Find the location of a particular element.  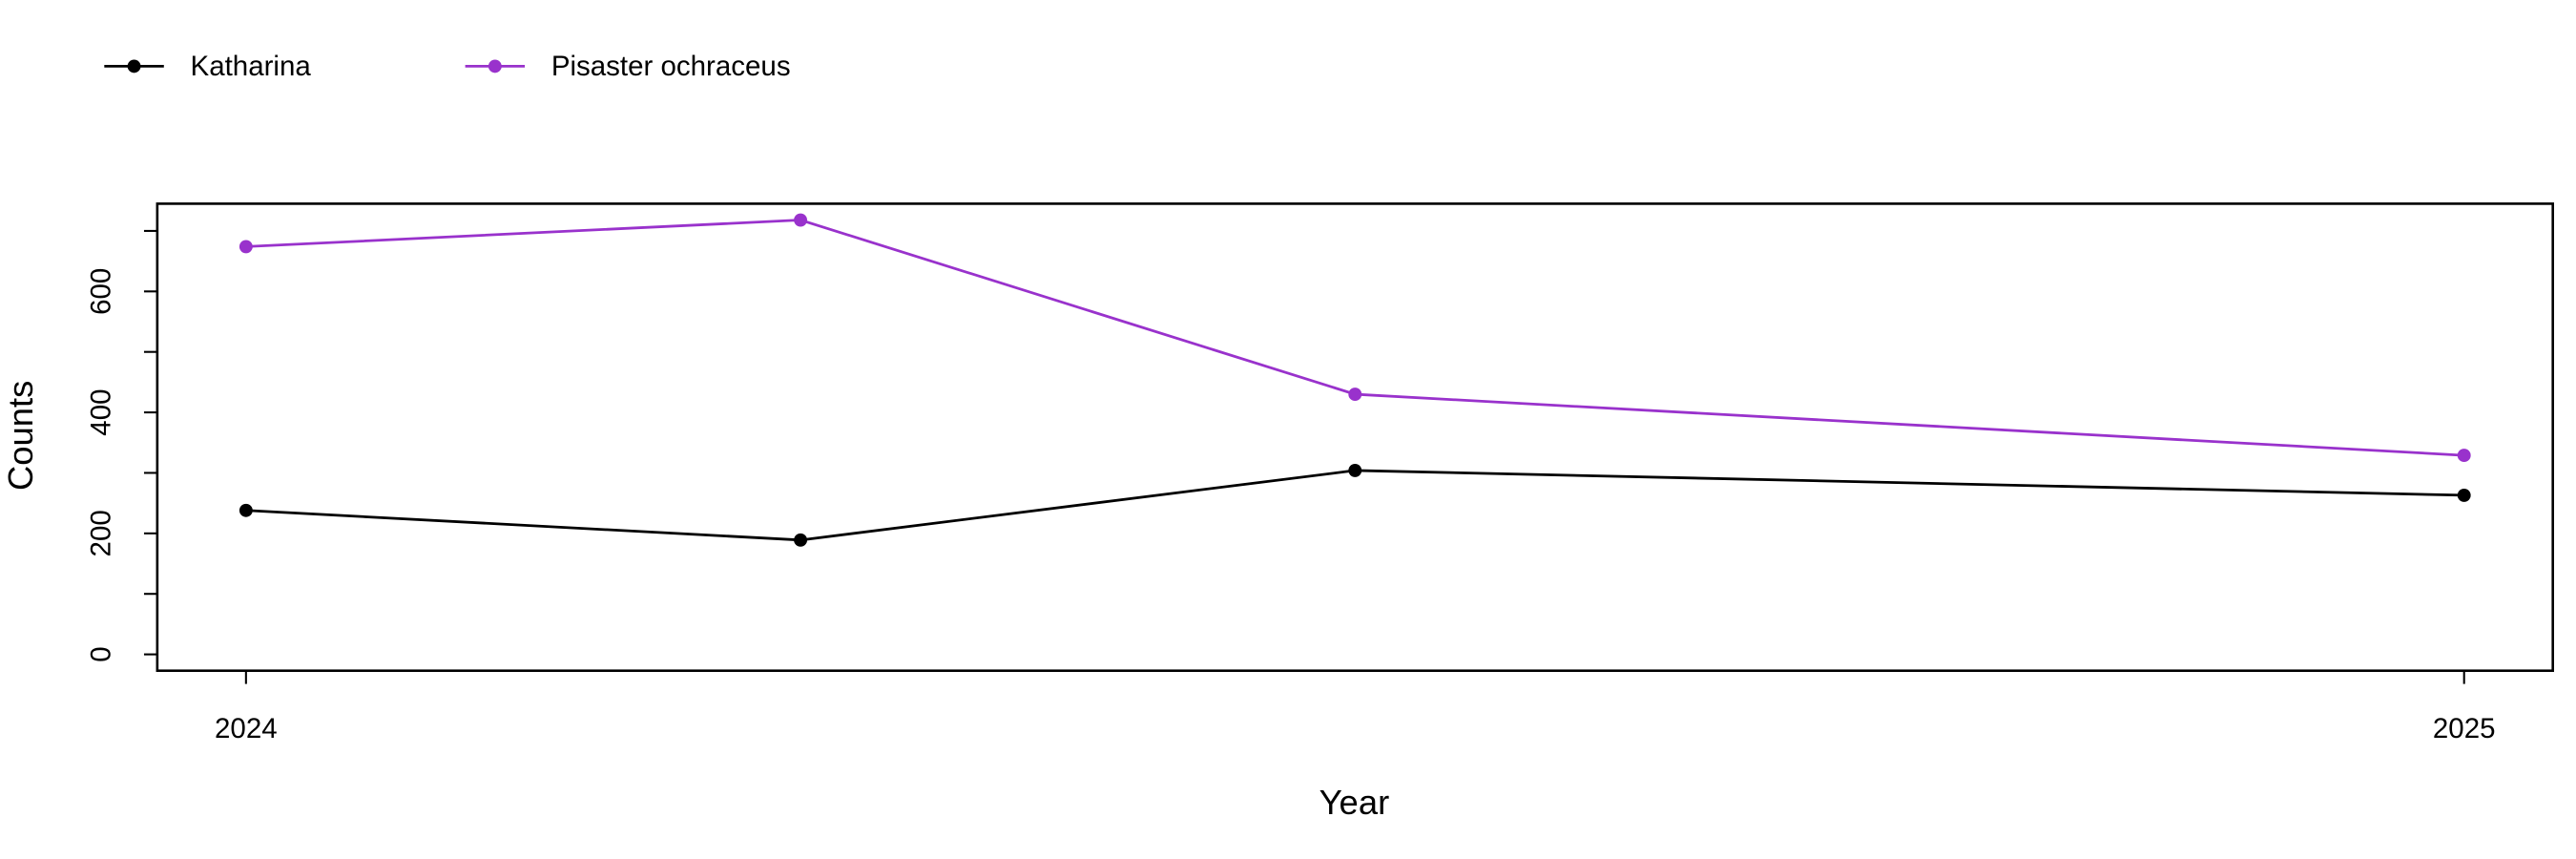

y-tick-label: 400 is located at coordinates (100, 411).